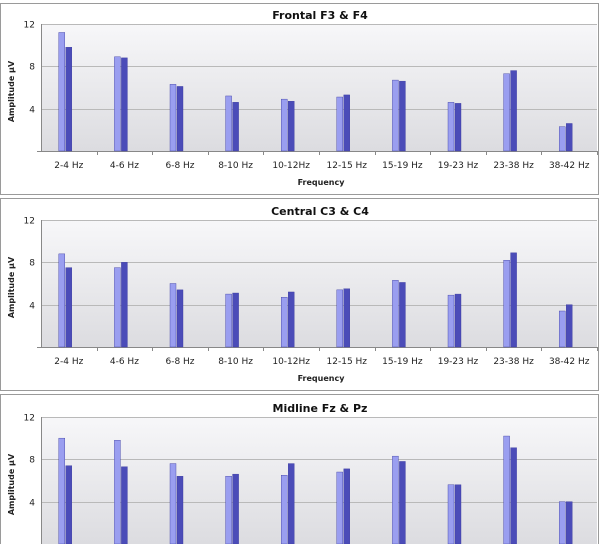 This screenshot has width=600, height=544. Describe the element at coordinates (320, 211) in the screenshot. I see `chart-title: Central C3 & C4` at that location.